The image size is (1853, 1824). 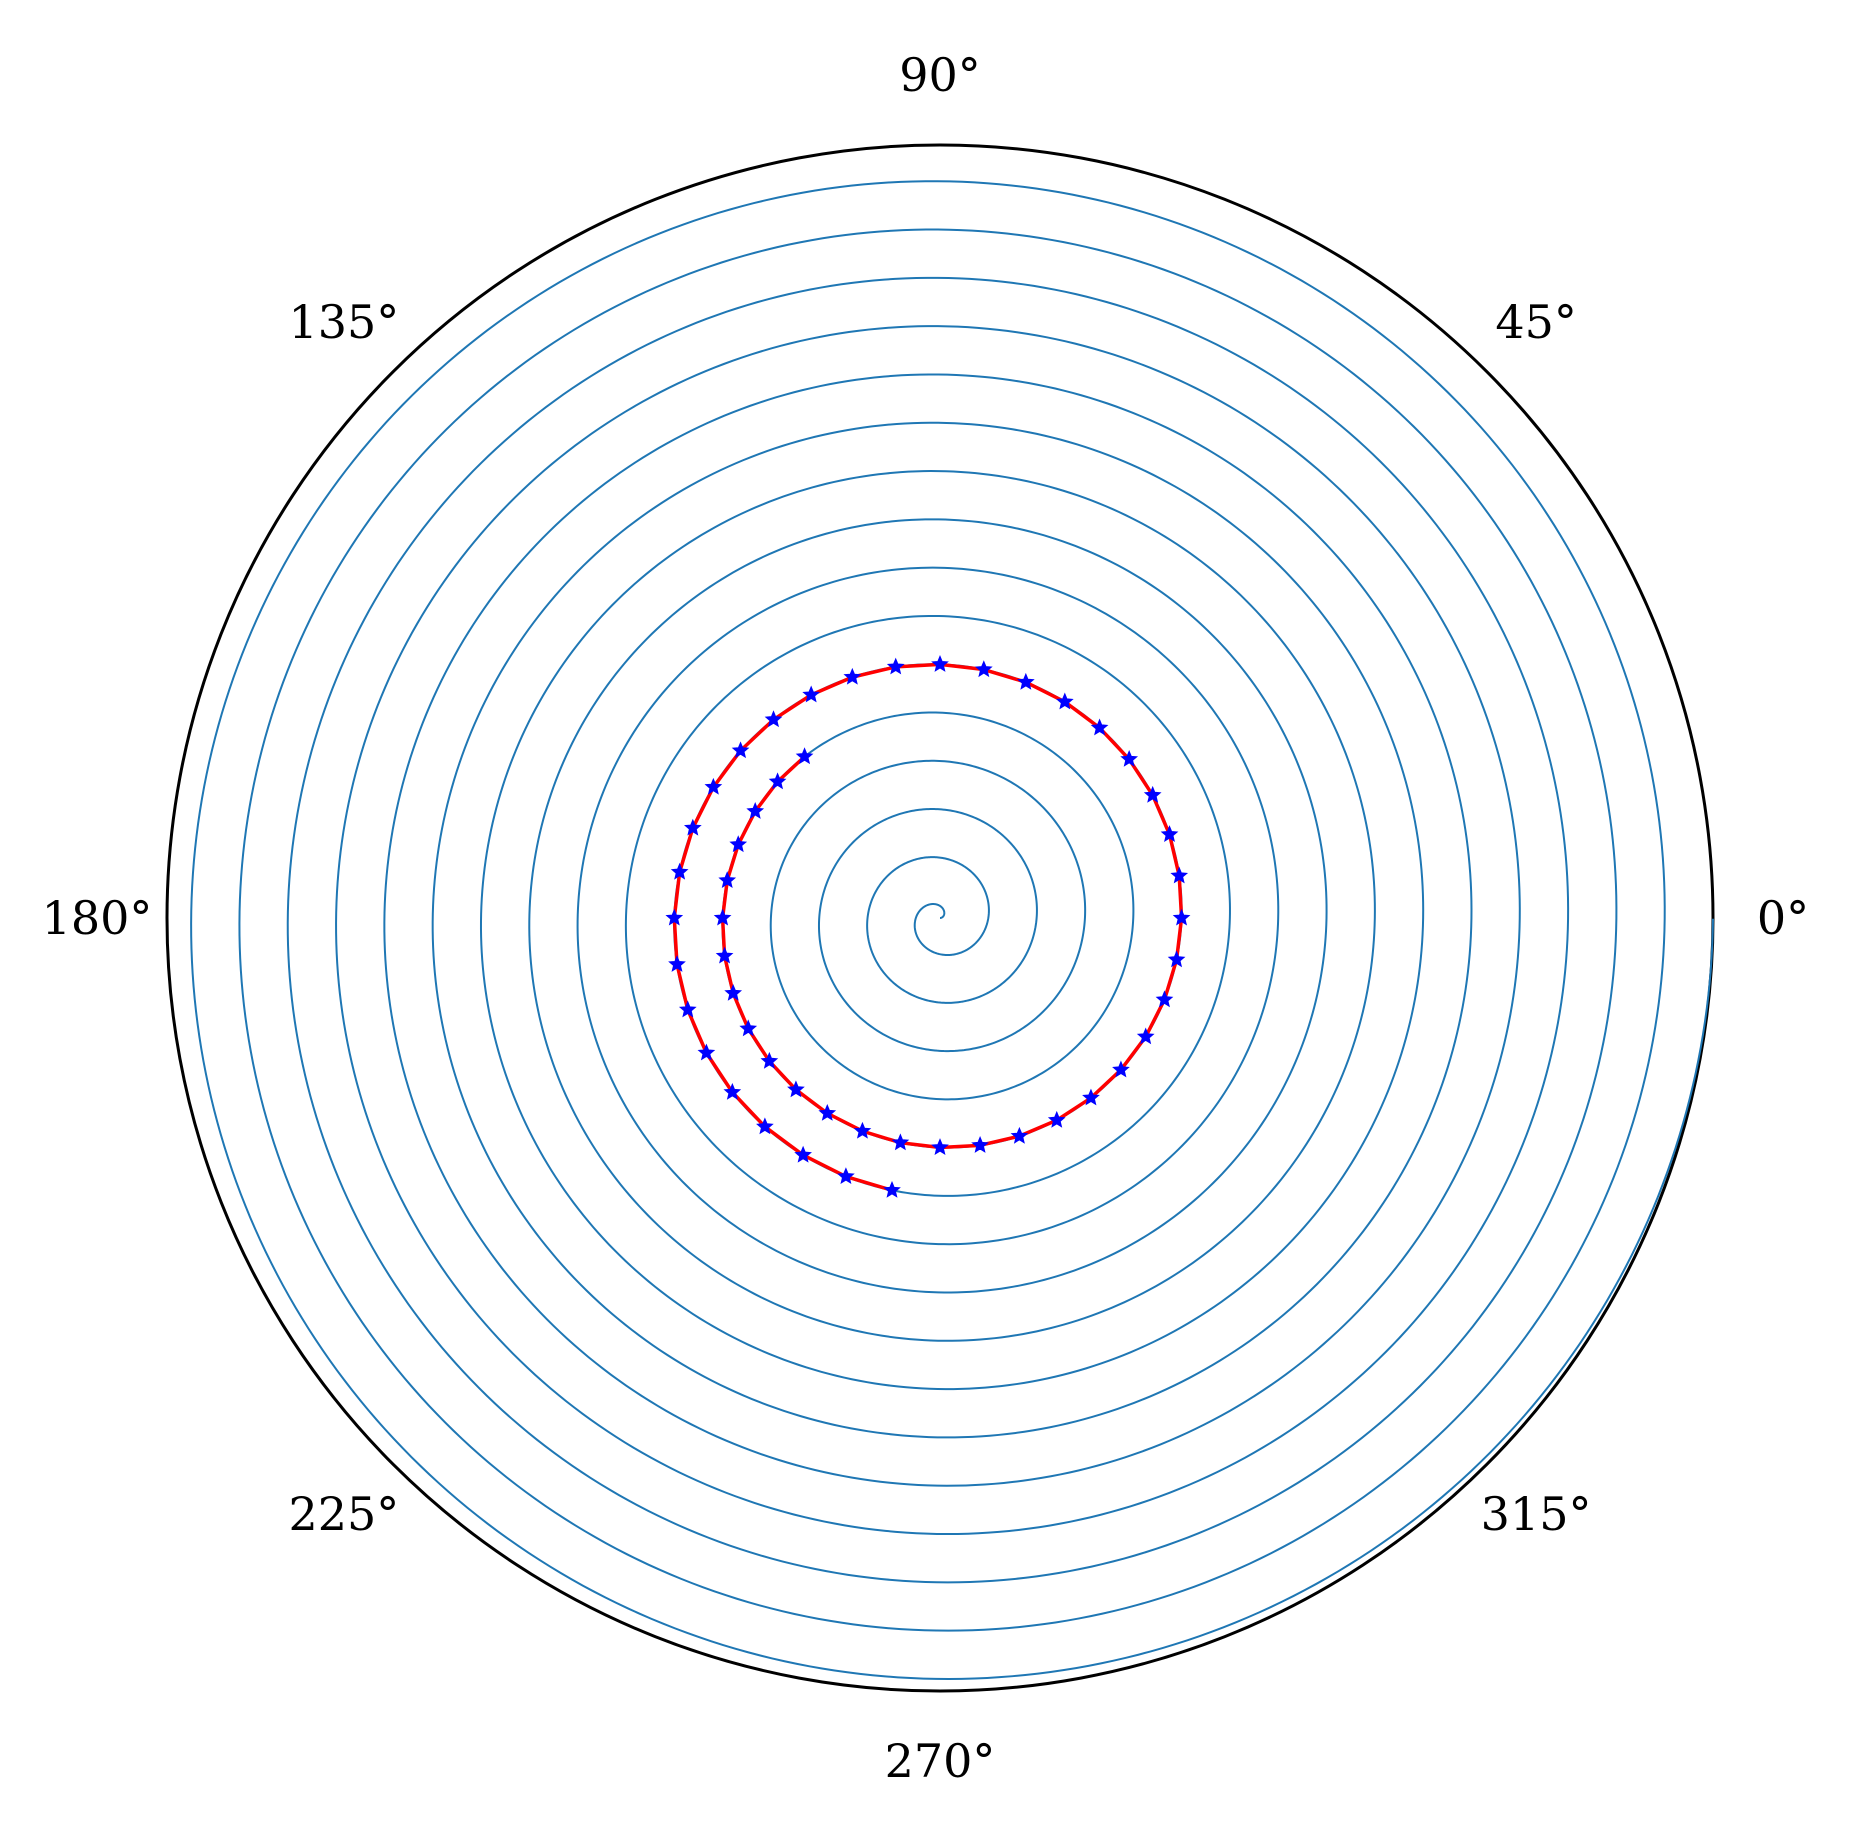 What do you see at coordinates (1536, 1514) in the screenshot?
I see `theta-tick-label: 315°` at bounding box center [1536, 1514].